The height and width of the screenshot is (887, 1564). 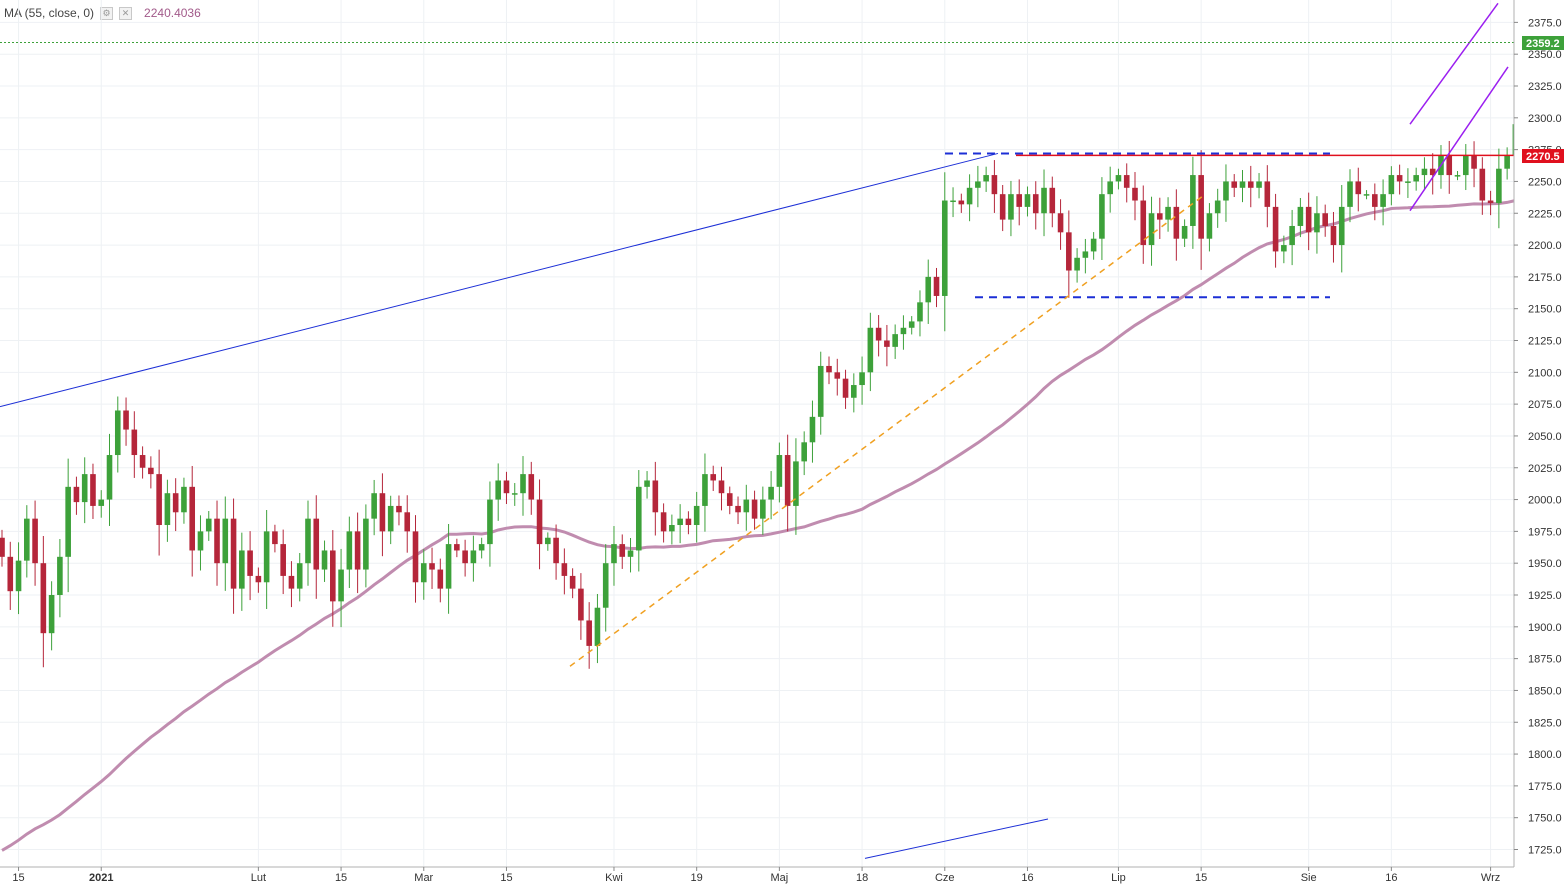 I want to click on y-tick-label: 1950.0, so click(x=1545, y=564).